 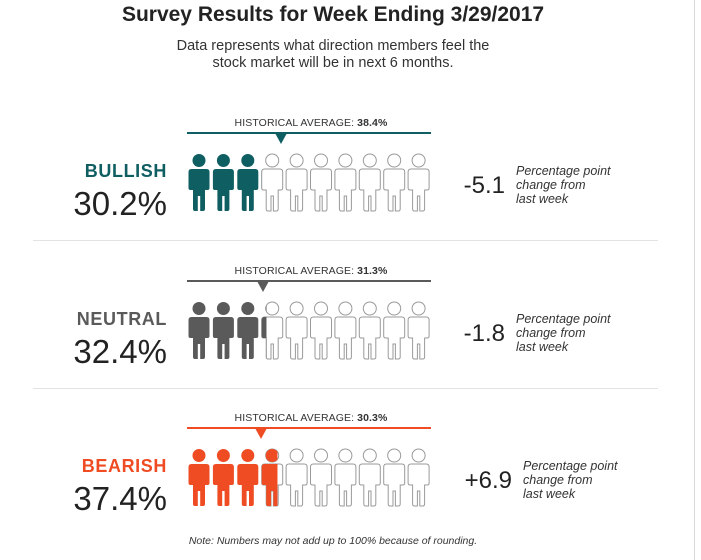 I want to click on chart-title: Survey Results for Week Ending 3/29/2017, so click(x=333, y=14).